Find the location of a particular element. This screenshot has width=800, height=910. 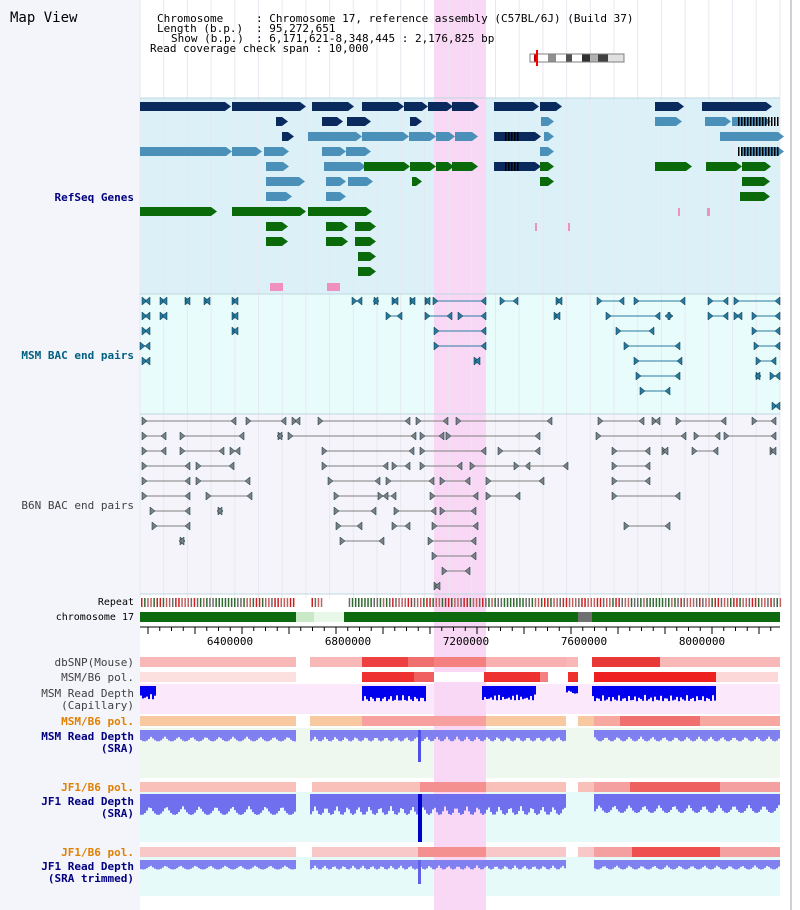

jf1-trim-depth-label: JF1 Read Depth is located at coordinates (87, 866).